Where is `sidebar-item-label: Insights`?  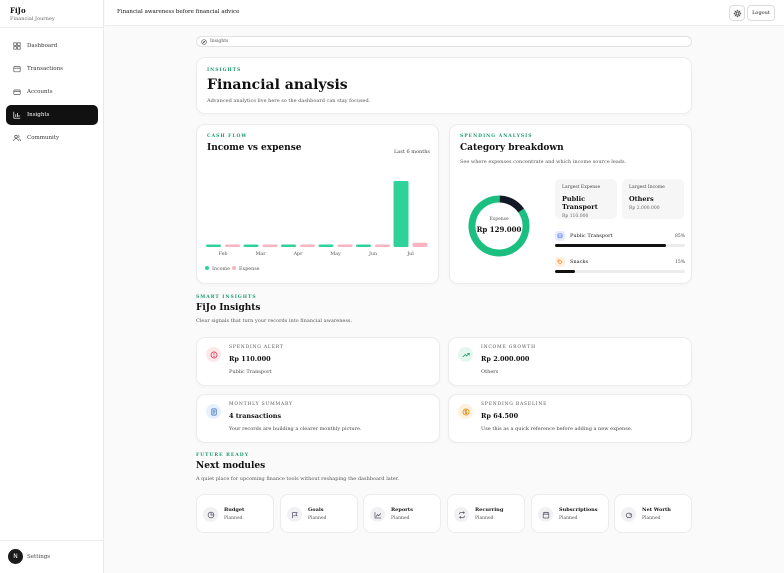 sidebar-item-label: Insights is located at coordinates (38, 115).